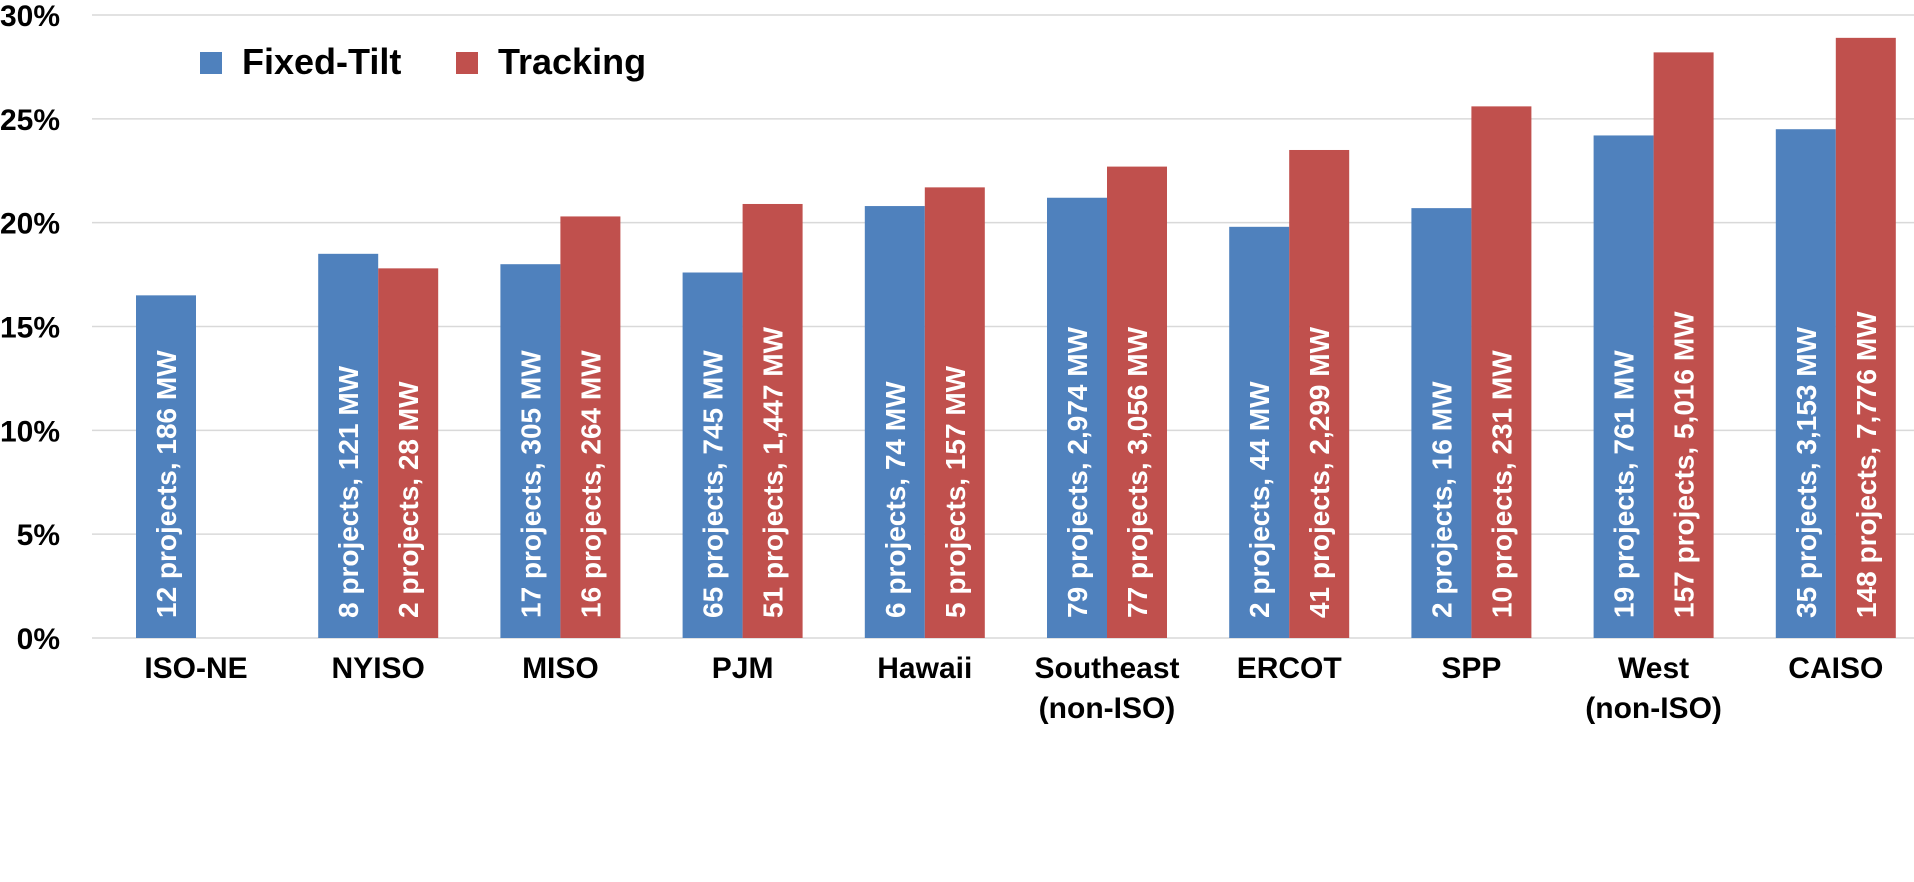 The height and width of the screenshot is (882, 1914). What do you see at coordinates (166, 484) in the screenshot?
I see `bar-data-label: 12 projects, 186 MW` at bounding box center [166, 484].